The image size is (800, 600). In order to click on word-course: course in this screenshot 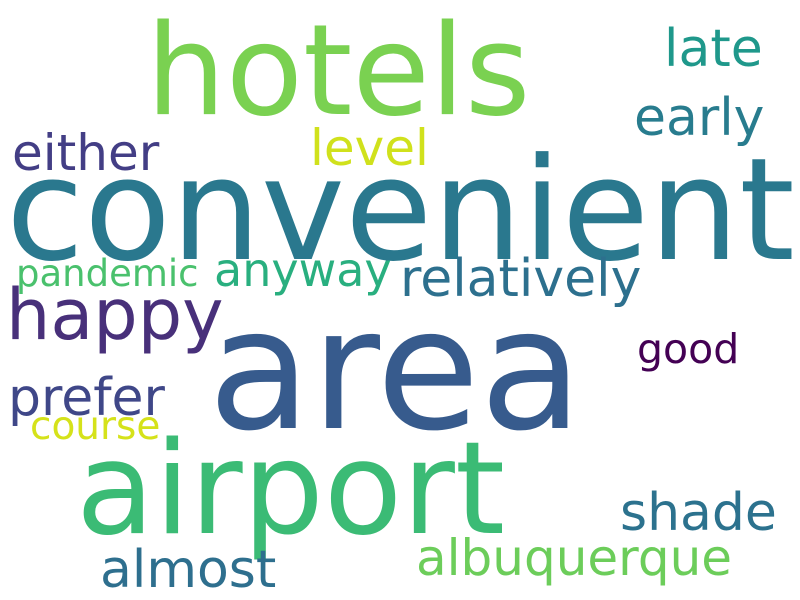, I will do `click(95, 426)`.